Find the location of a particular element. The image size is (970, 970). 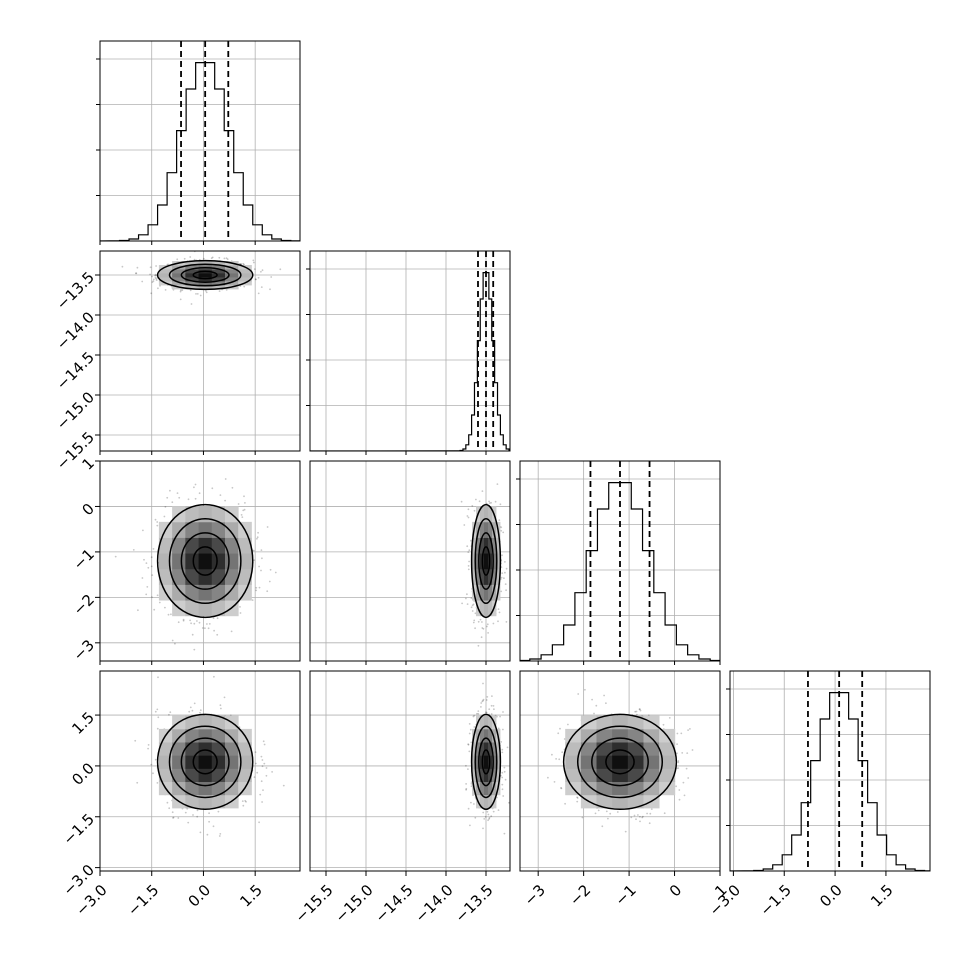

panel-3-2: −3 −2 −1 0 1 is located at coordinates (625, 789).